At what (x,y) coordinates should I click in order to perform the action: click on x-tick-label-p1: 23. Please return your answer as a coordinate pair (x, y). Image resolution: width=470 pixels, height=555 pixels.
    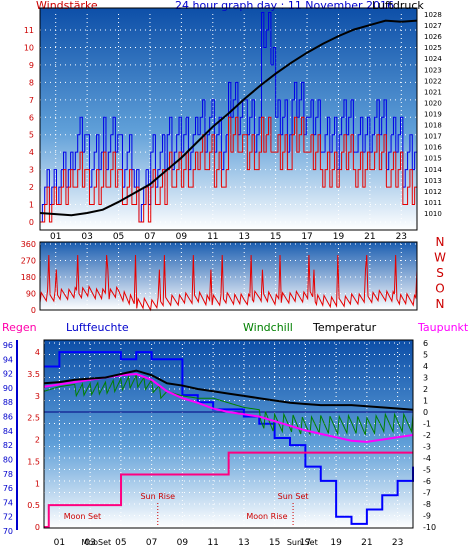
    Looking at the image, I should click on (401, 237).